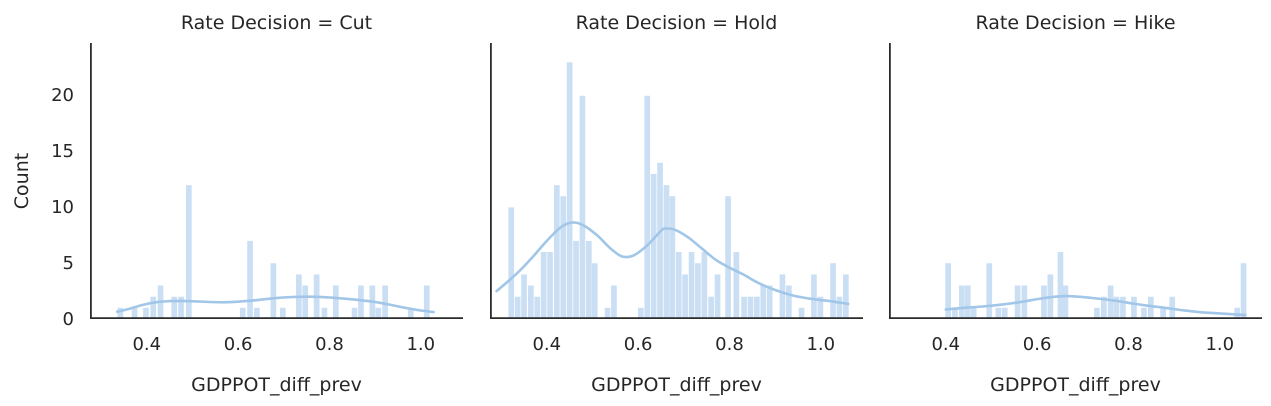  I want to click on y-tick-label: 10, so click(62, 207).